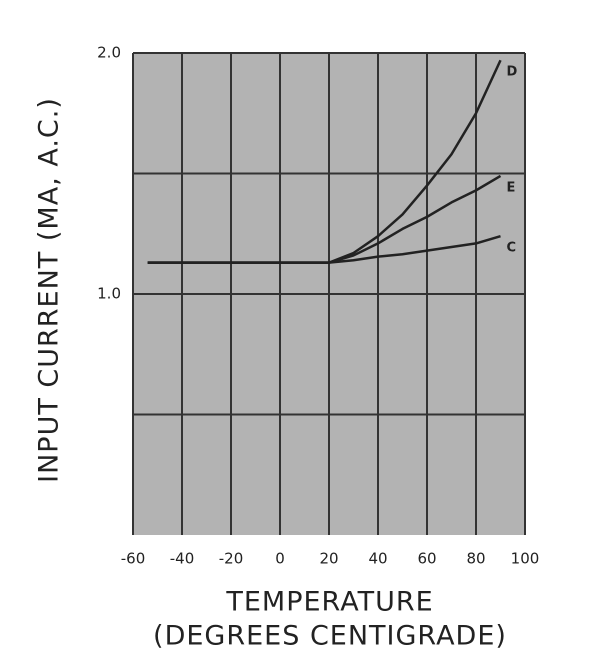 This screenshot has height=659, width=589. What do you see at coordinates (231, 559) in the screenshot?
I see `x-tick-label: -20` at bounding box center [231, 559].